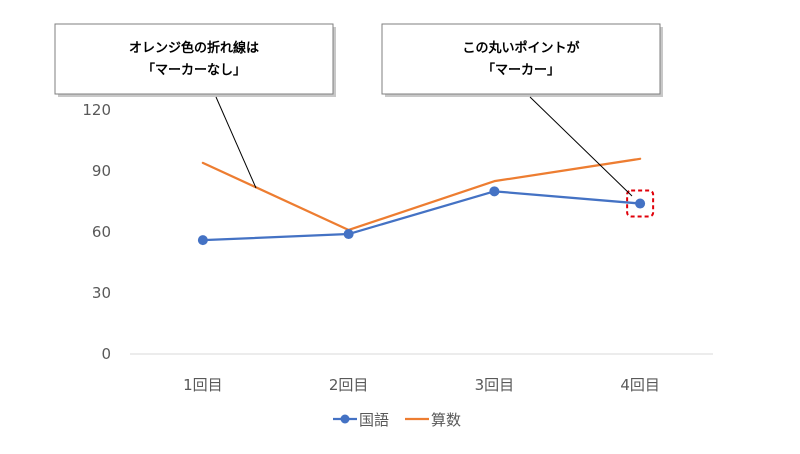 This screenshot has width=800, height=454. What do you see at coordinates (520, 48) in the screenshot?
I see `callout-text-line: この丸いポイントが` at bounding box center [520, 48].